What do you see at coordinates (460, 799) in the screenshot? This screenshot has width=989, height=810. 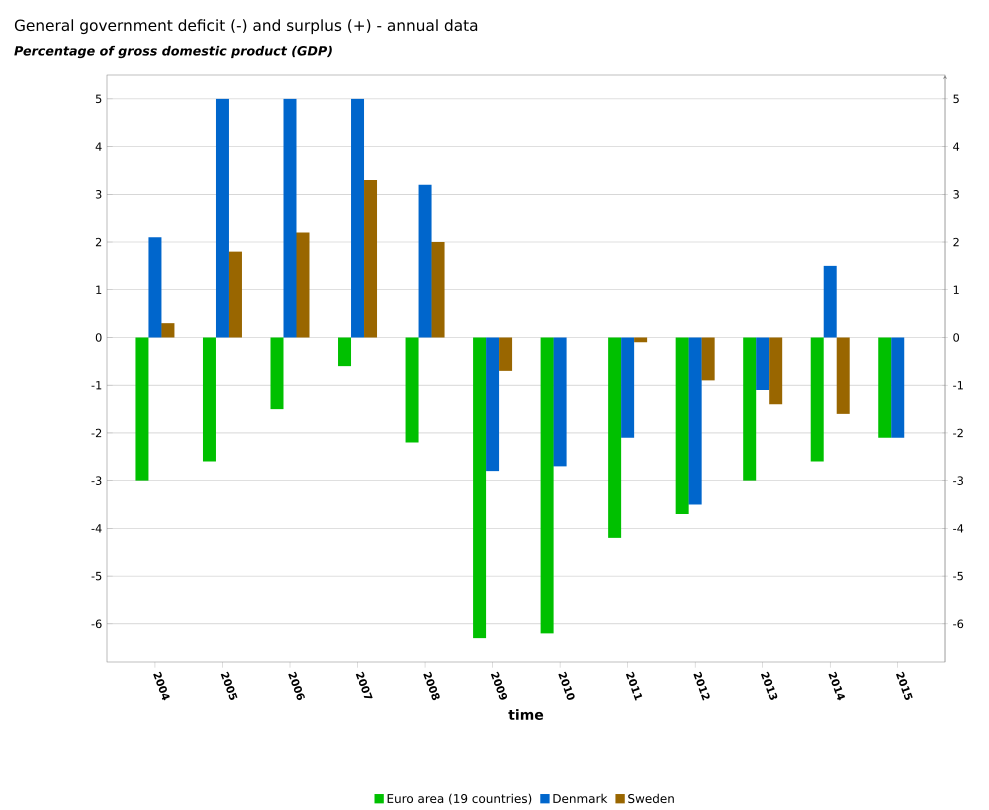 I see `legend-label: Euro area (19 countries)` at bounding box center [460, 799].